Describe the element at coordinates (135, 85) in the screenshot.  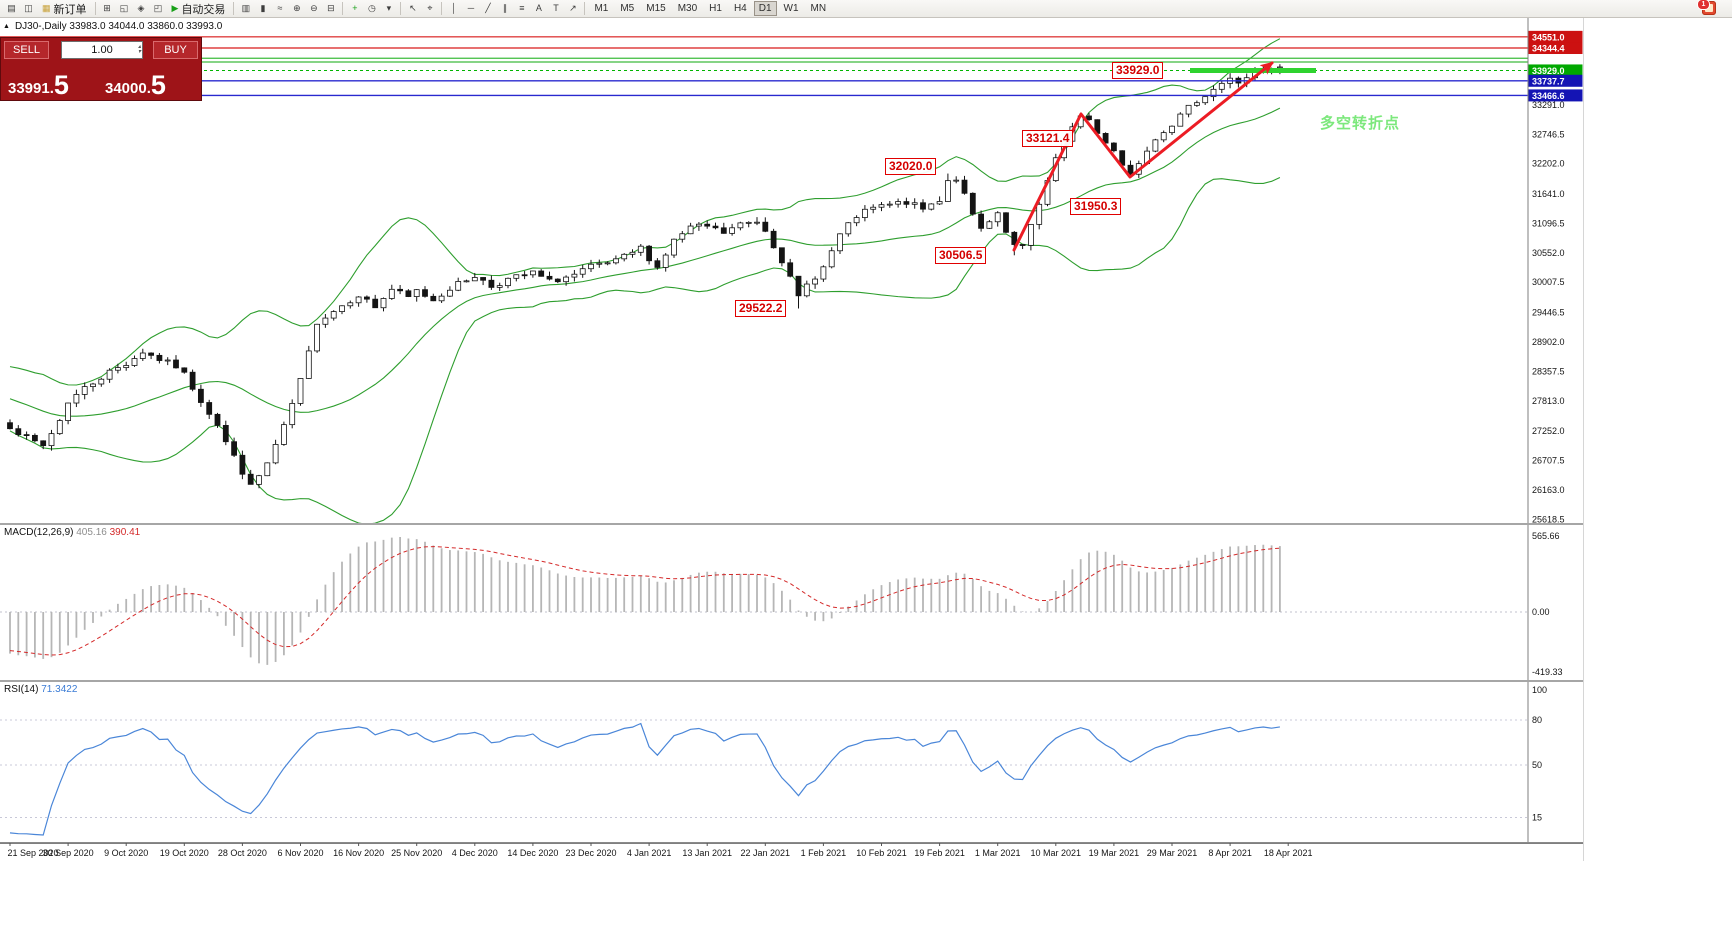
I see `buy-price: 34000. 5` at that location.